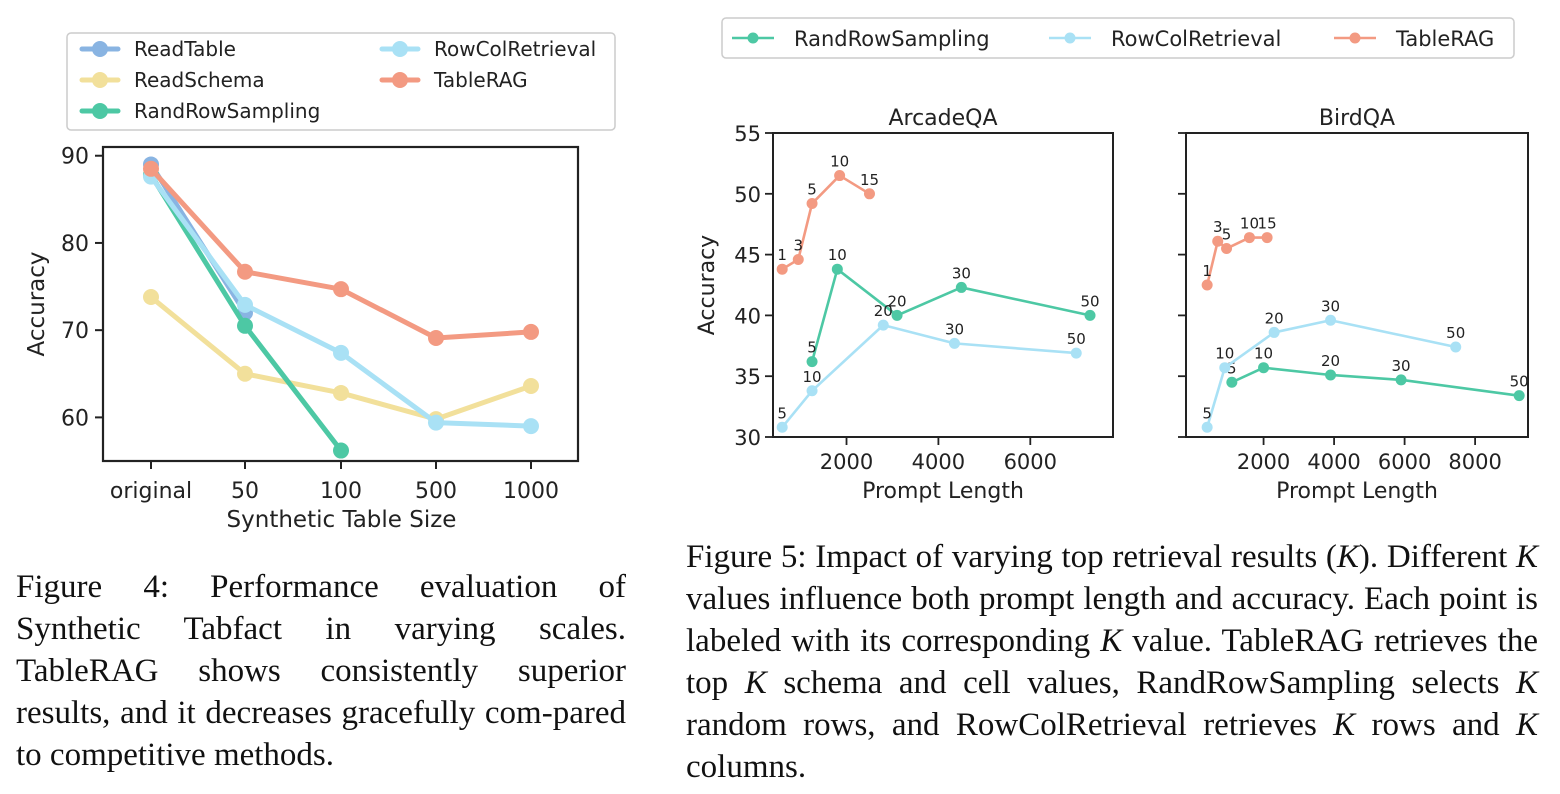  I want to click on legend-label: ReadTable, so click(185, 49).